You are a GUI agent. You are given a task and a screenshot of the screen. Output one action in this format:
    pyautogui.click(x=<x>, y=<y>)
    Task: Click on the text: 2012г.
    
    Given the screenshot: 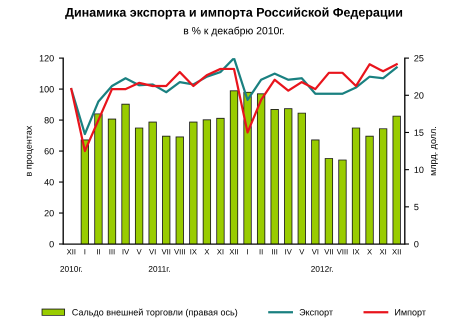 What is the action you would take?
    pyautogui.click(x=322, y=269)
    